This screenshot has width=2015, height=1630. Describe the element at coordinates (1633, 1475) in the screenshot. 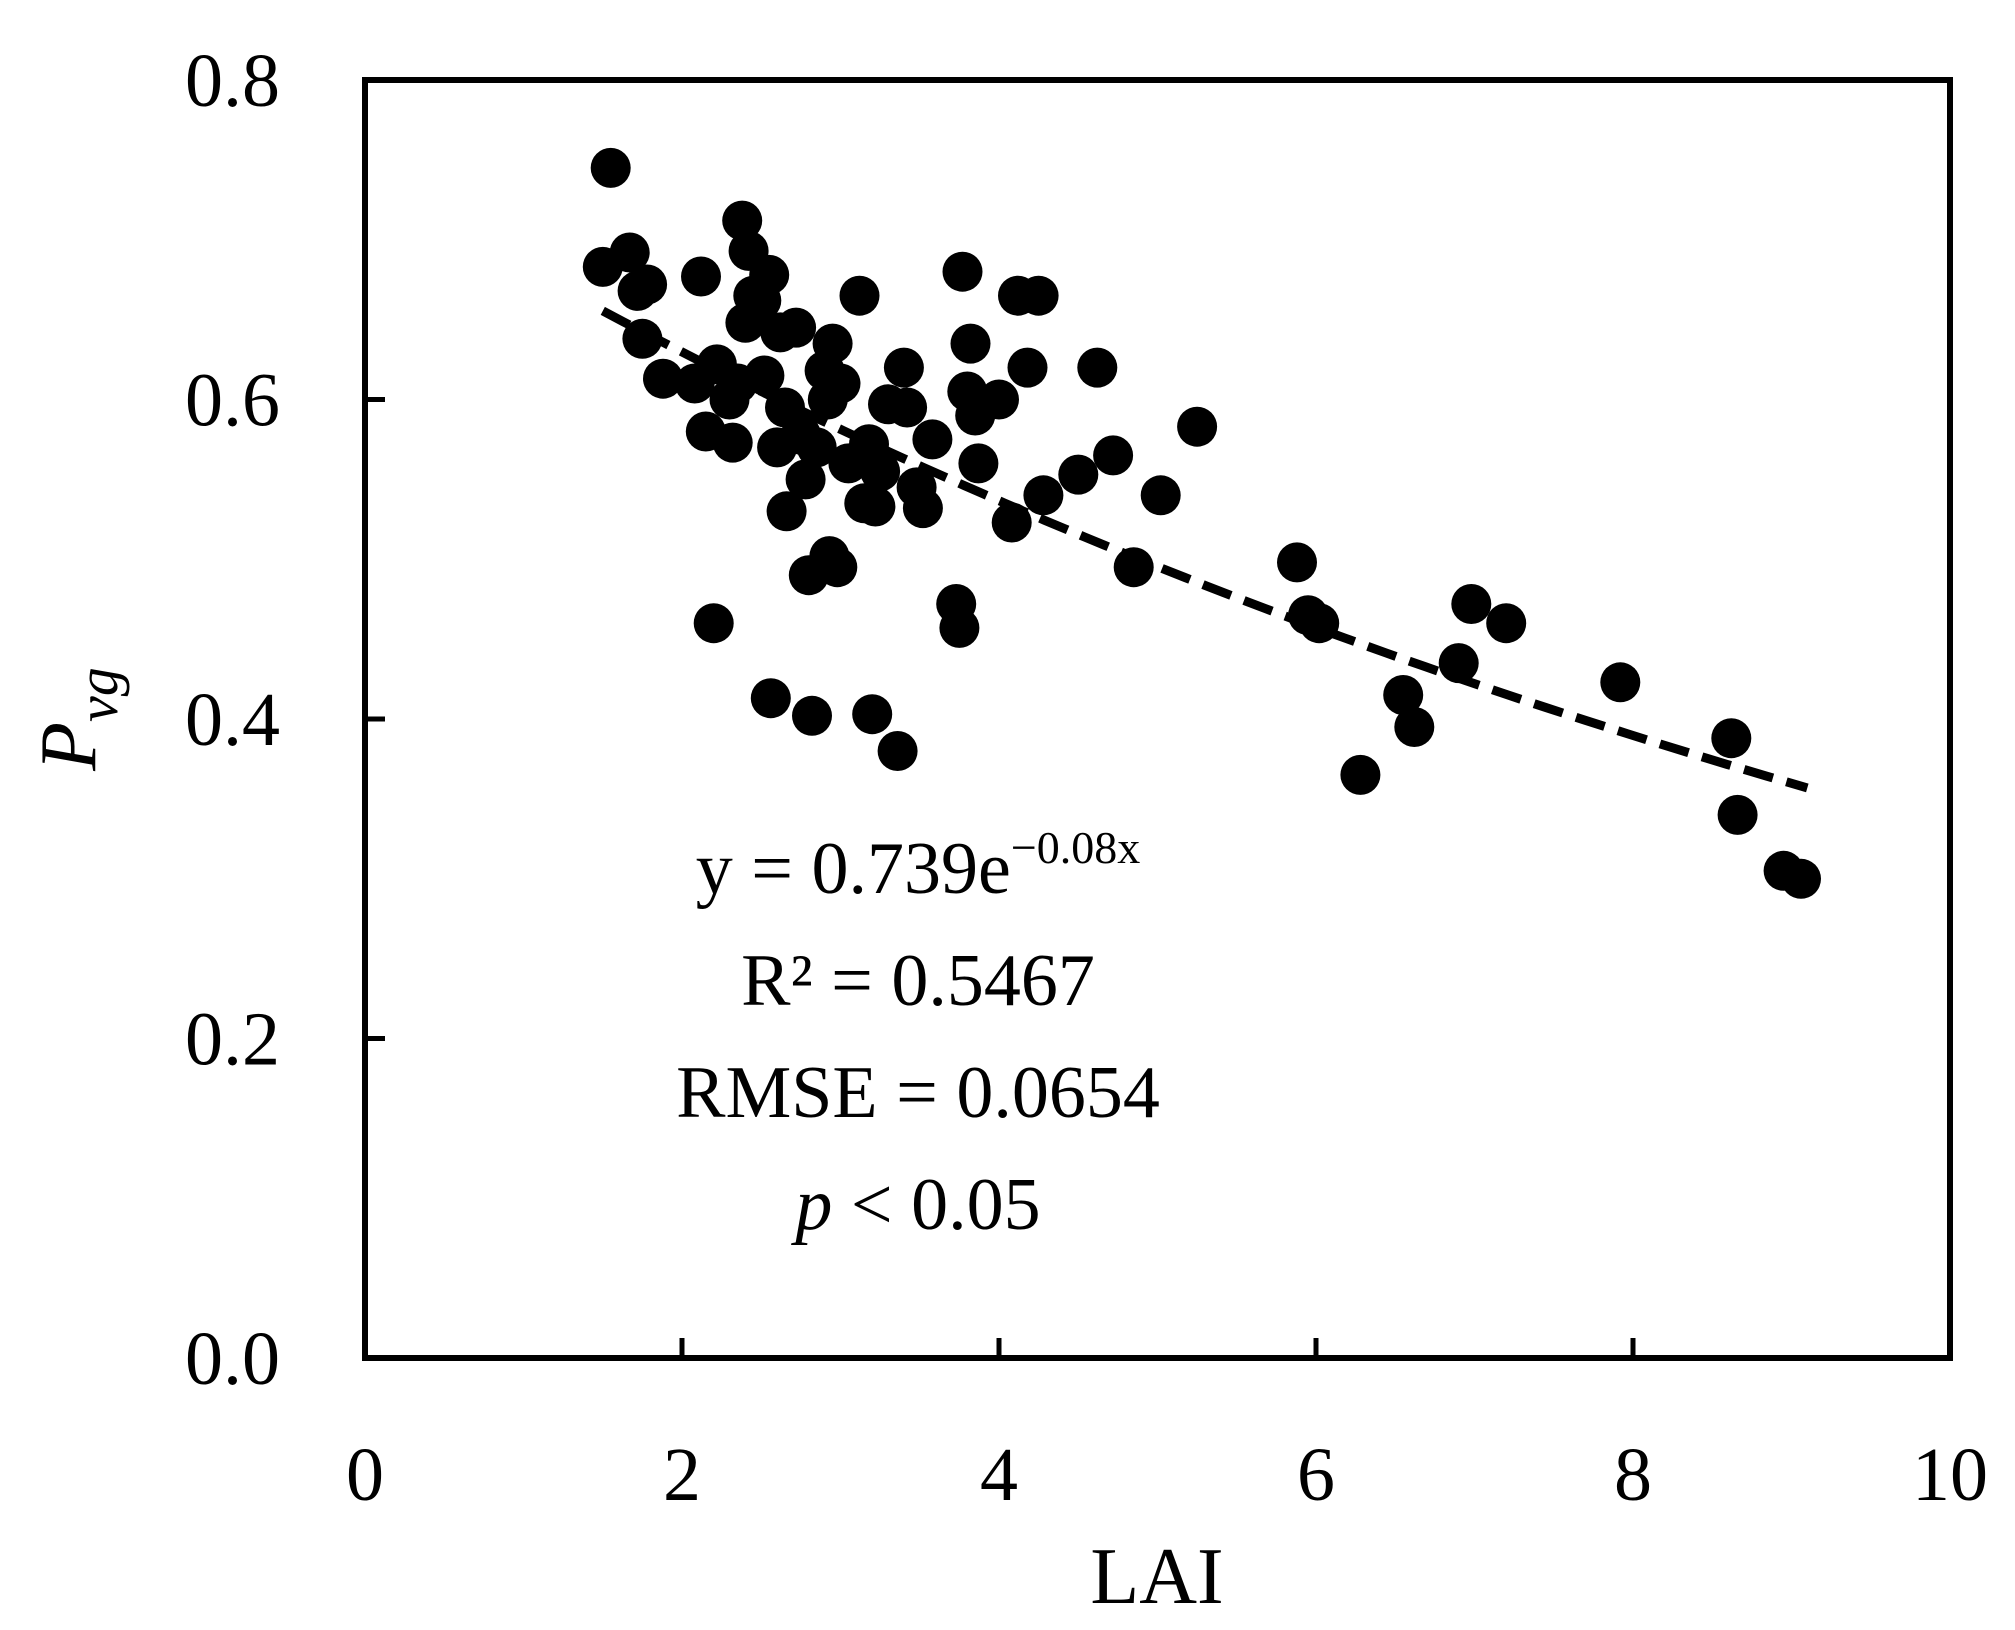

I see `x-tick-label: 8` at that location.